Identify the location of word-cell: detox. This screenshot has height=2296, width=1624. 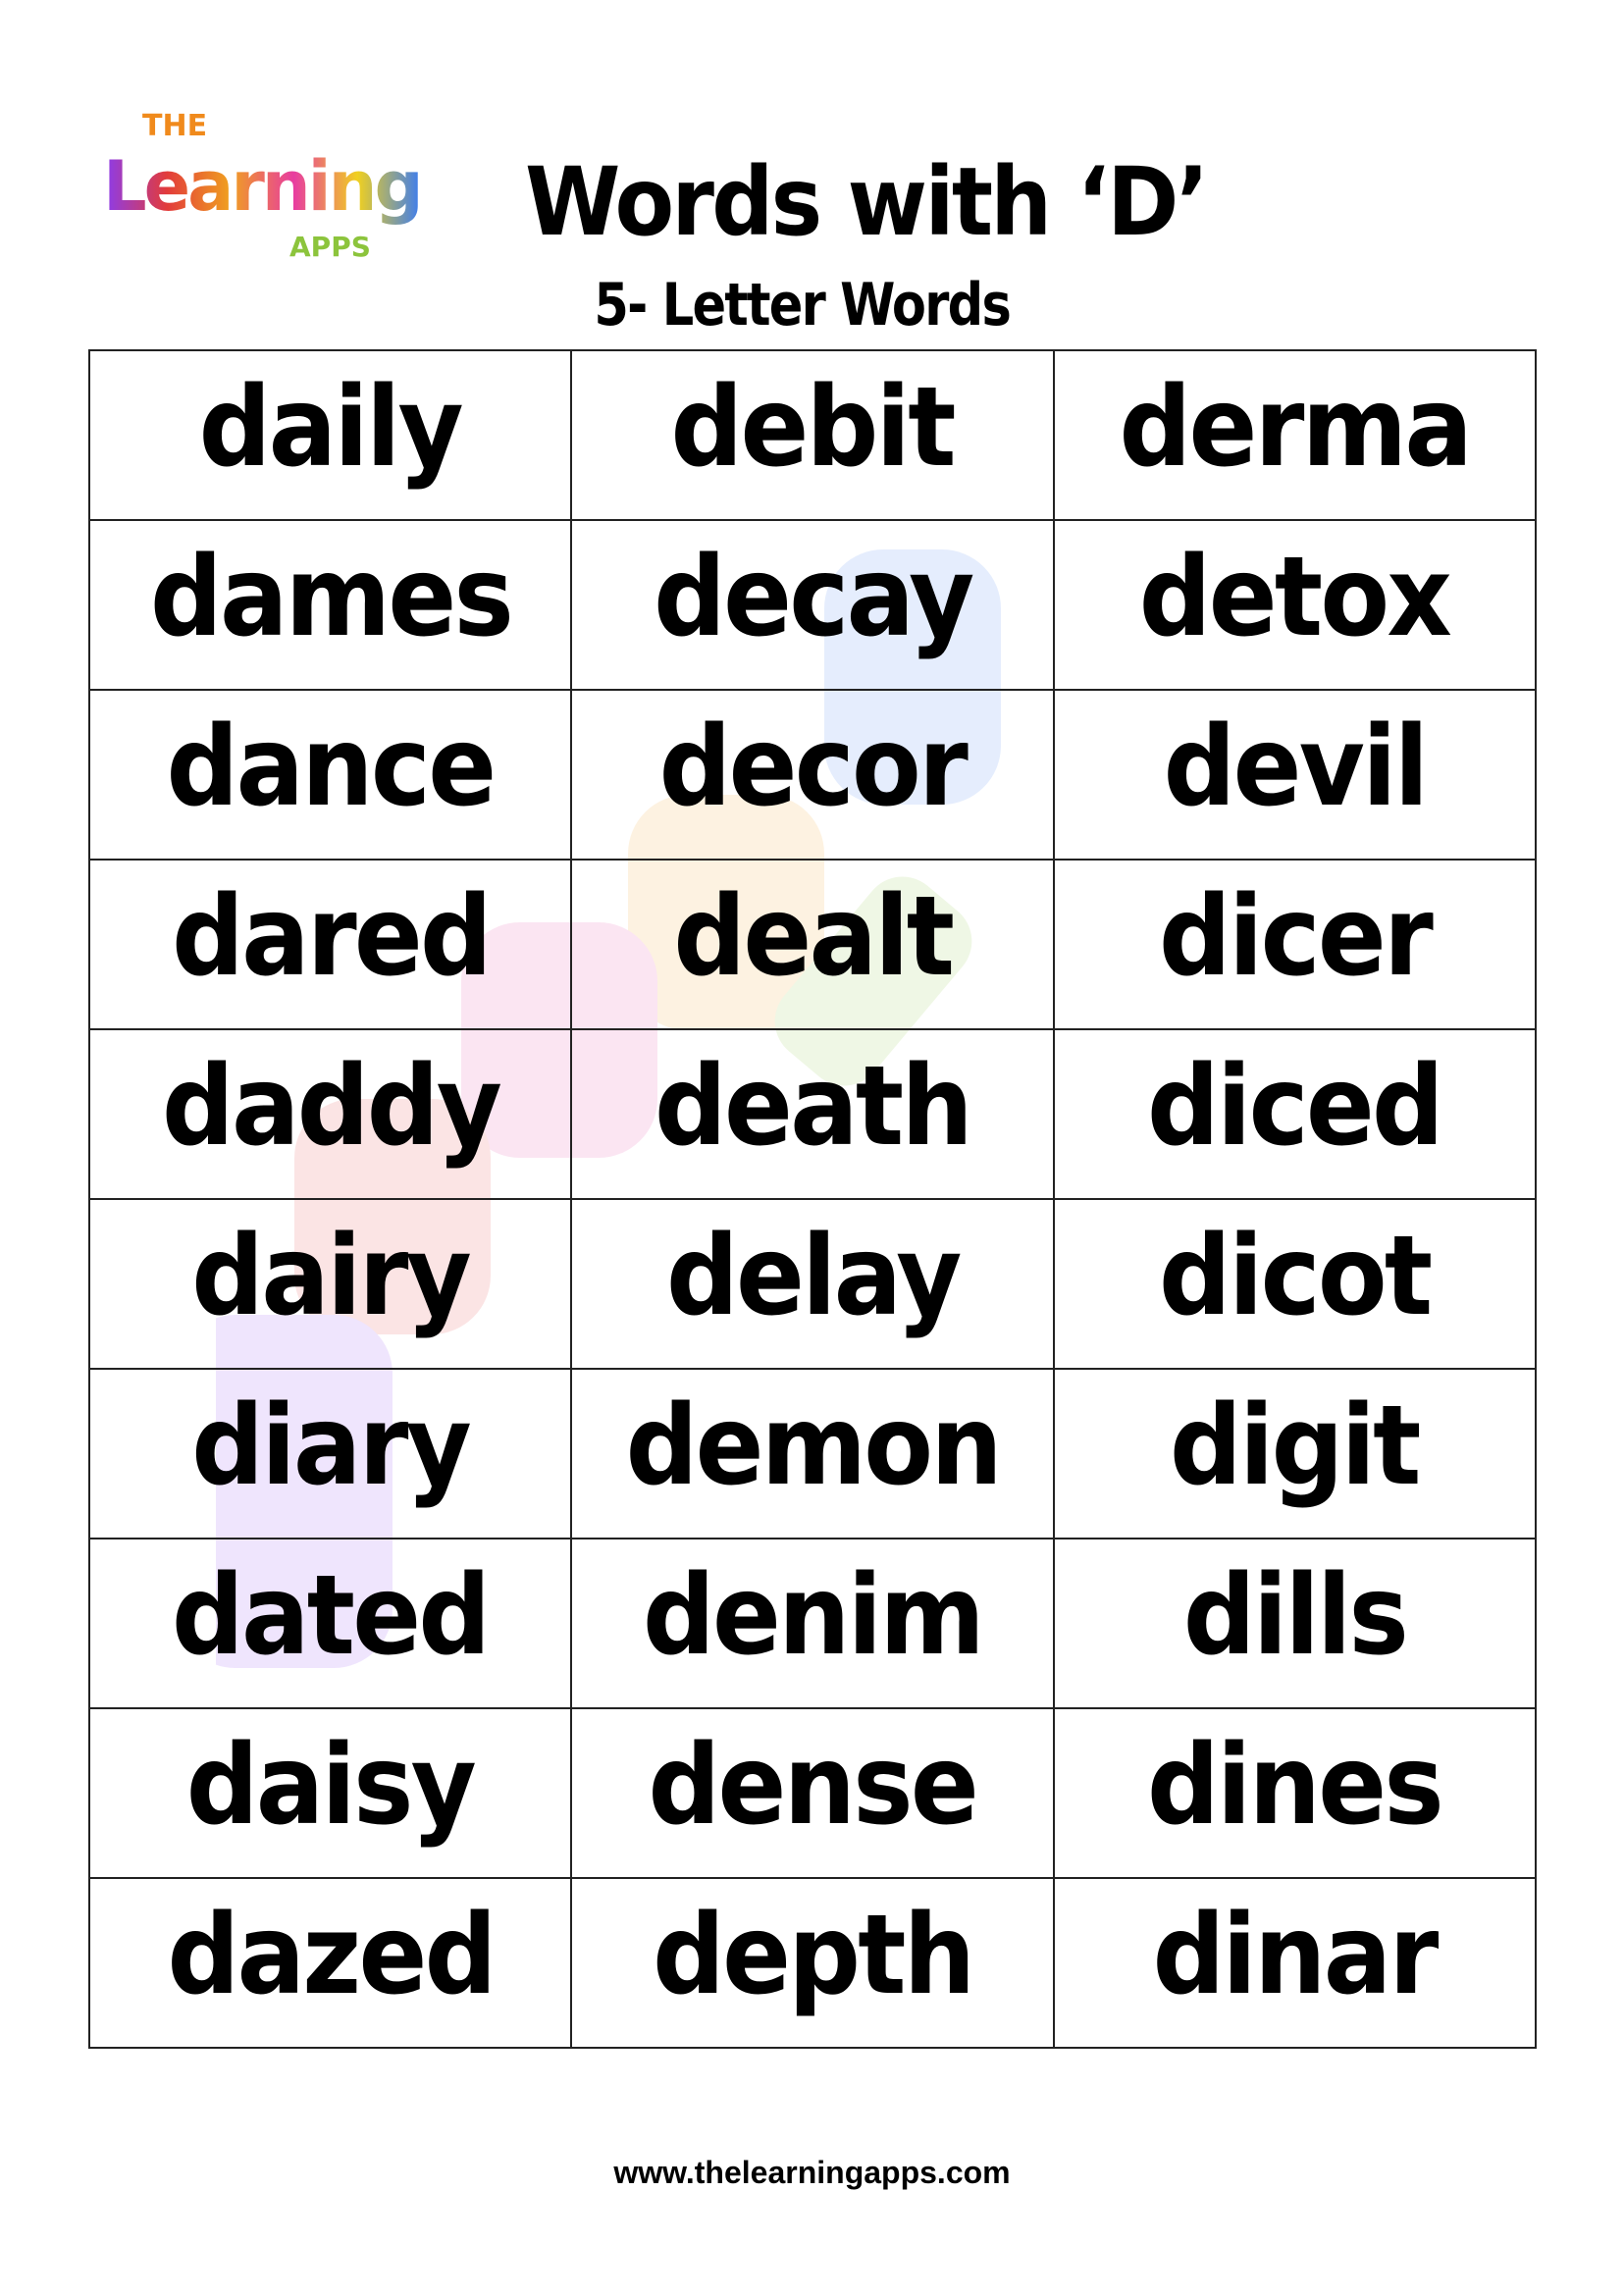
(1295, 605).